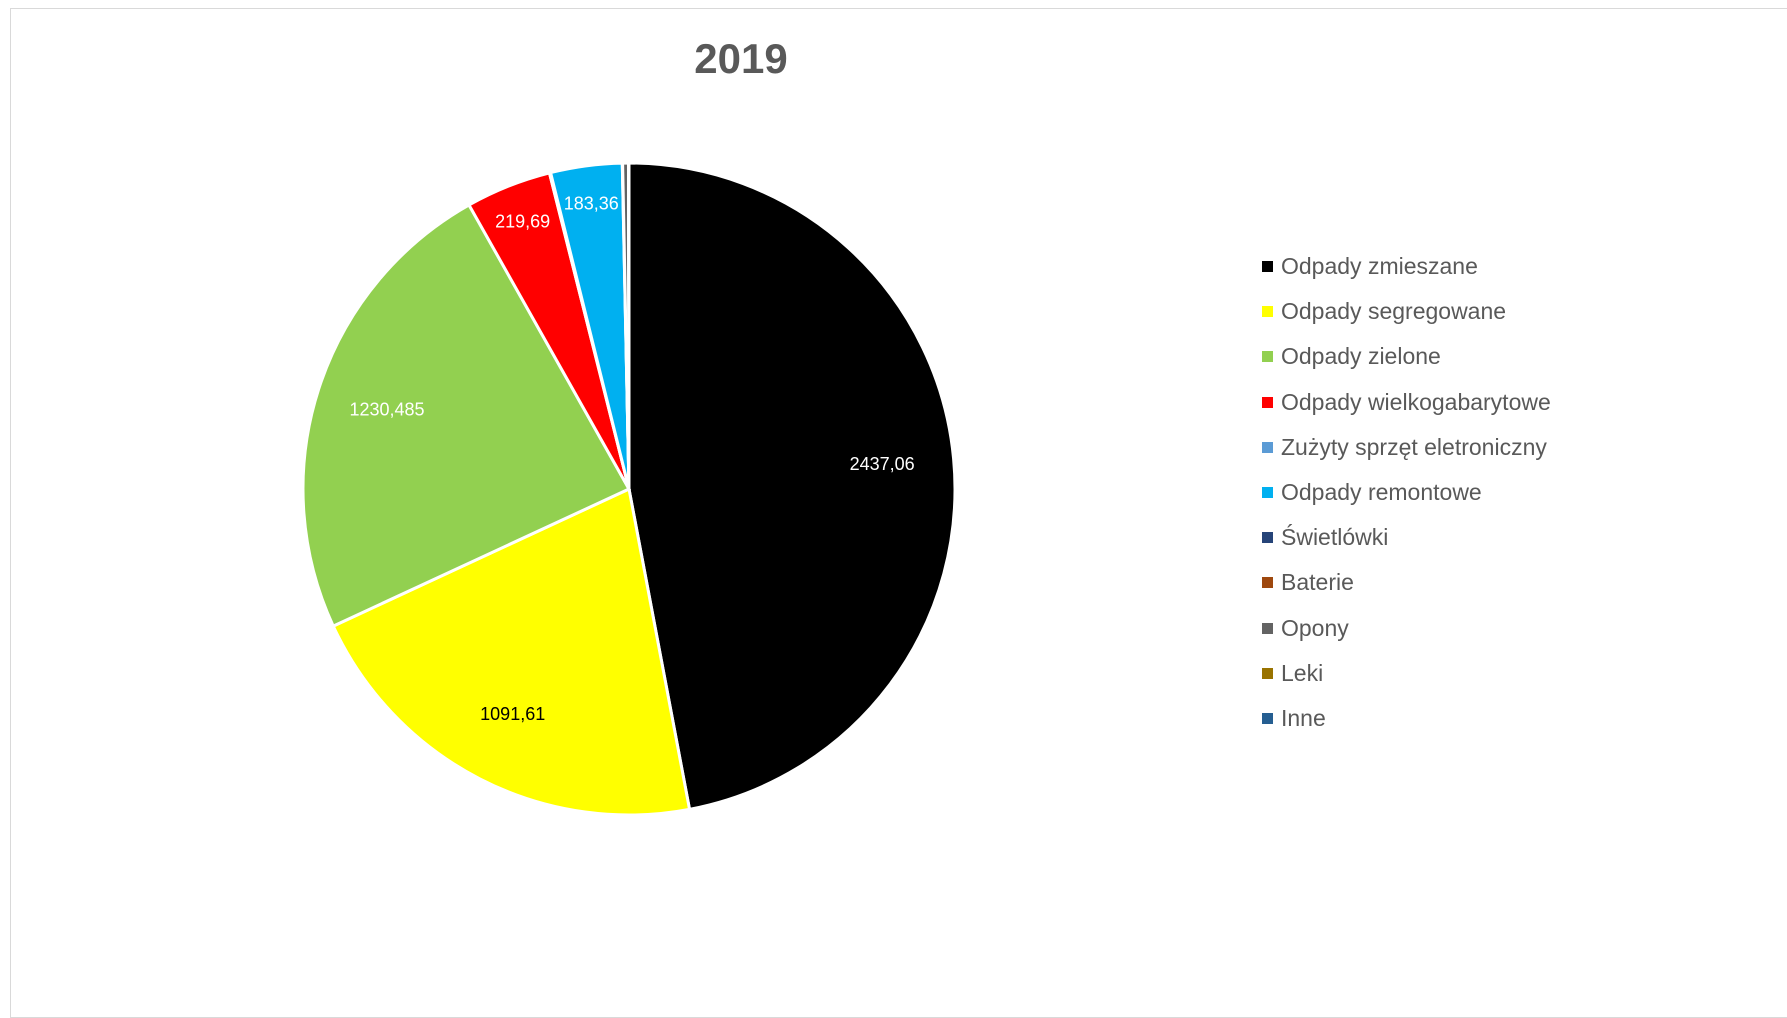 This screenshot has height=1018, width=1787. Describe the element at coordinates (386, 410) in the screenshot. I see `data-label-odpady-zielone: 1230,485` at that location.